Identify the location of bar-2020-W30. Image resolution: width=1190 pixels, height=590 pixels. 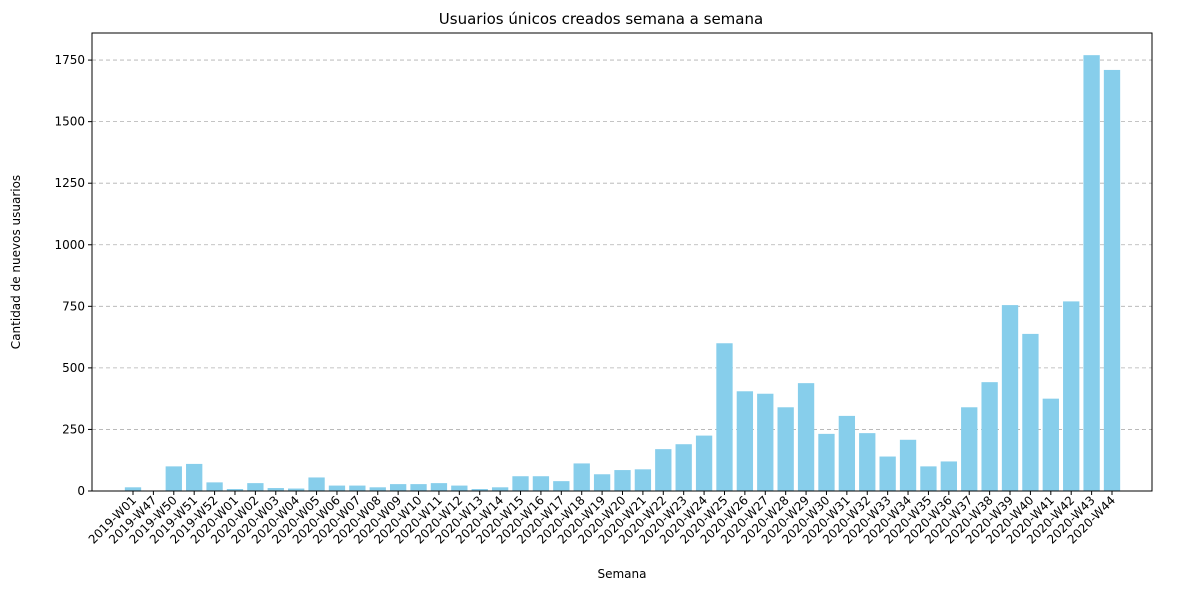
(826, 462).